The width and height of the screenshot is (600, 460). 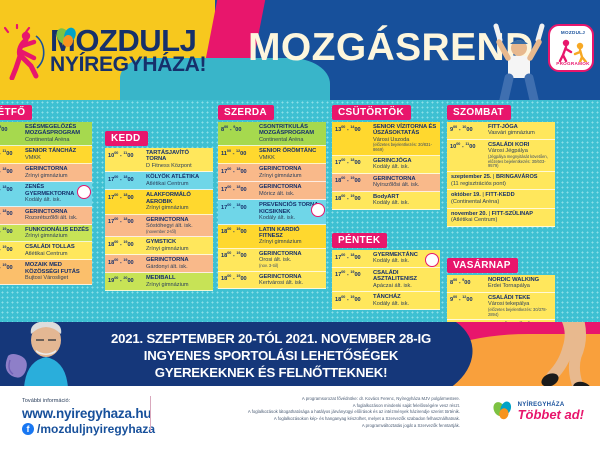 I want to click on event-name: NORDIC WALKING, so click(x=514, y=280).